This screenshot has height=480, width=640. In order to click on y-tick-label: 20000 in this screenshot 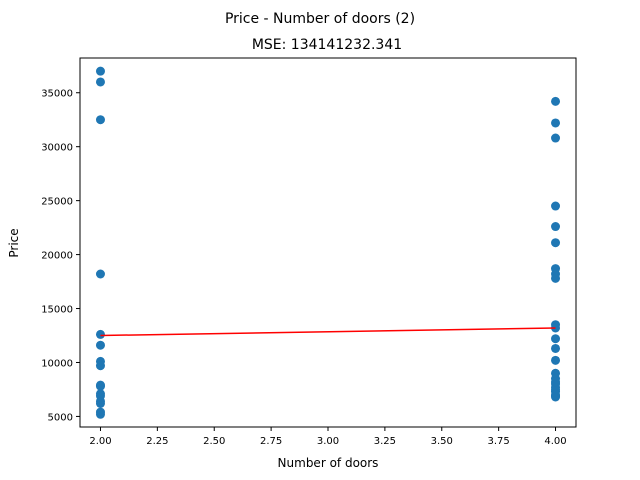, I will do `click(57, 256)`.